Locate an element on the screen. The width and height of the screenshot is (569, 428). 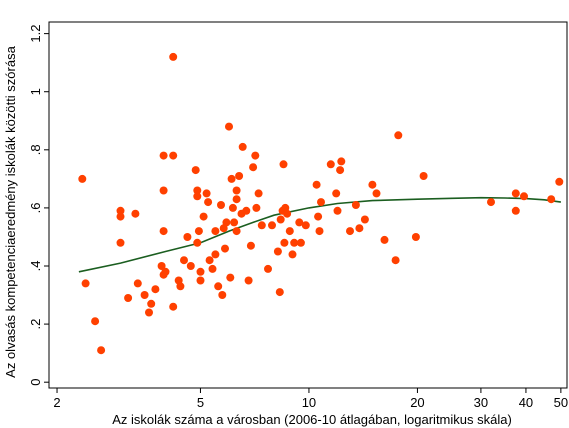
x-tick-label: 30 is located at coordinates (481, 402).